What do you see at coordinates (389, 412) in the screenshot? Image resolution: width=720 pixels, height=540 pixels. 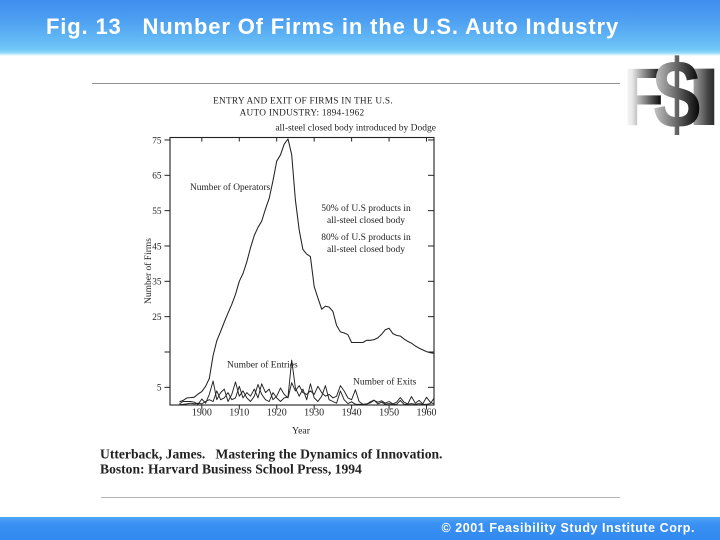 I see `svg-text: 1950` at bounding box center [389, 412].